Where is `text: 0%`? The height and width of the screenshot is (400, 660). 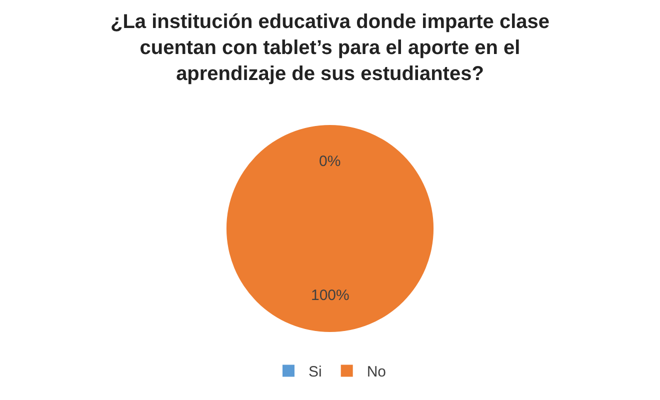 text: 0% is located at coordinates (330, 161).